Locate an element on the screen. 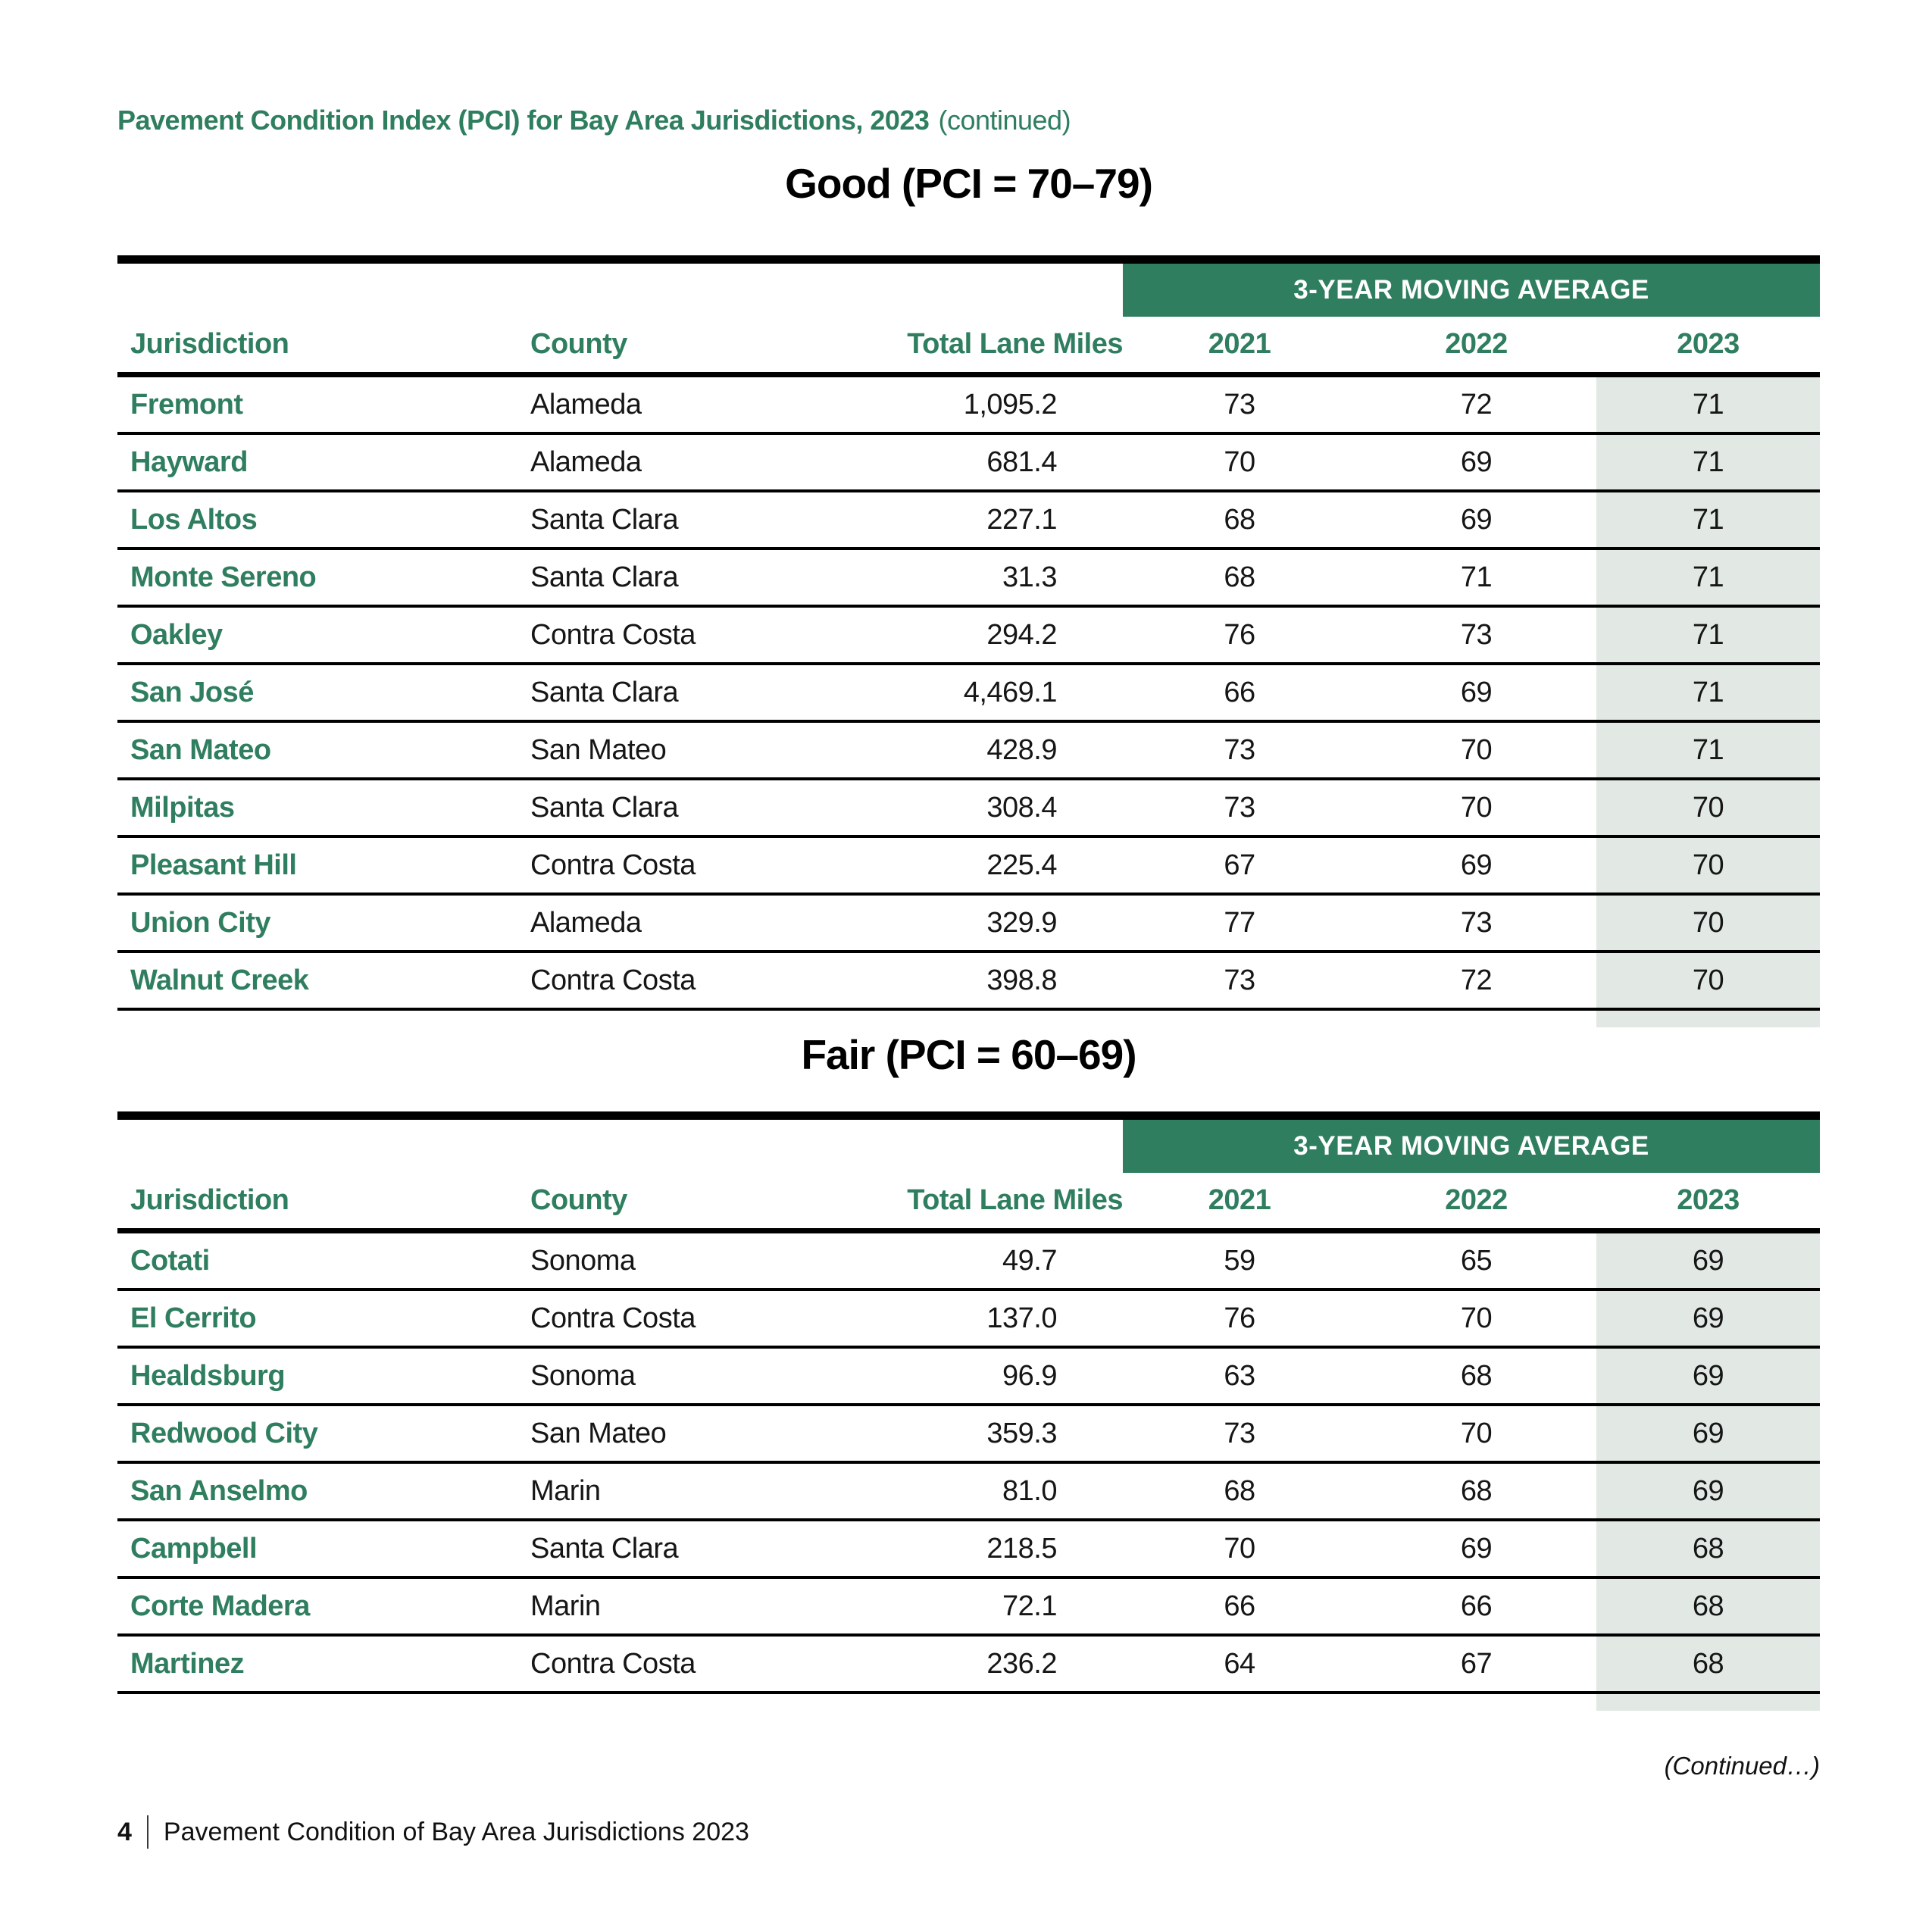 The height and width of the screenshot is (1932, 1932). cell-jurisdiction: Hayward is located at coordinates (189, 462).